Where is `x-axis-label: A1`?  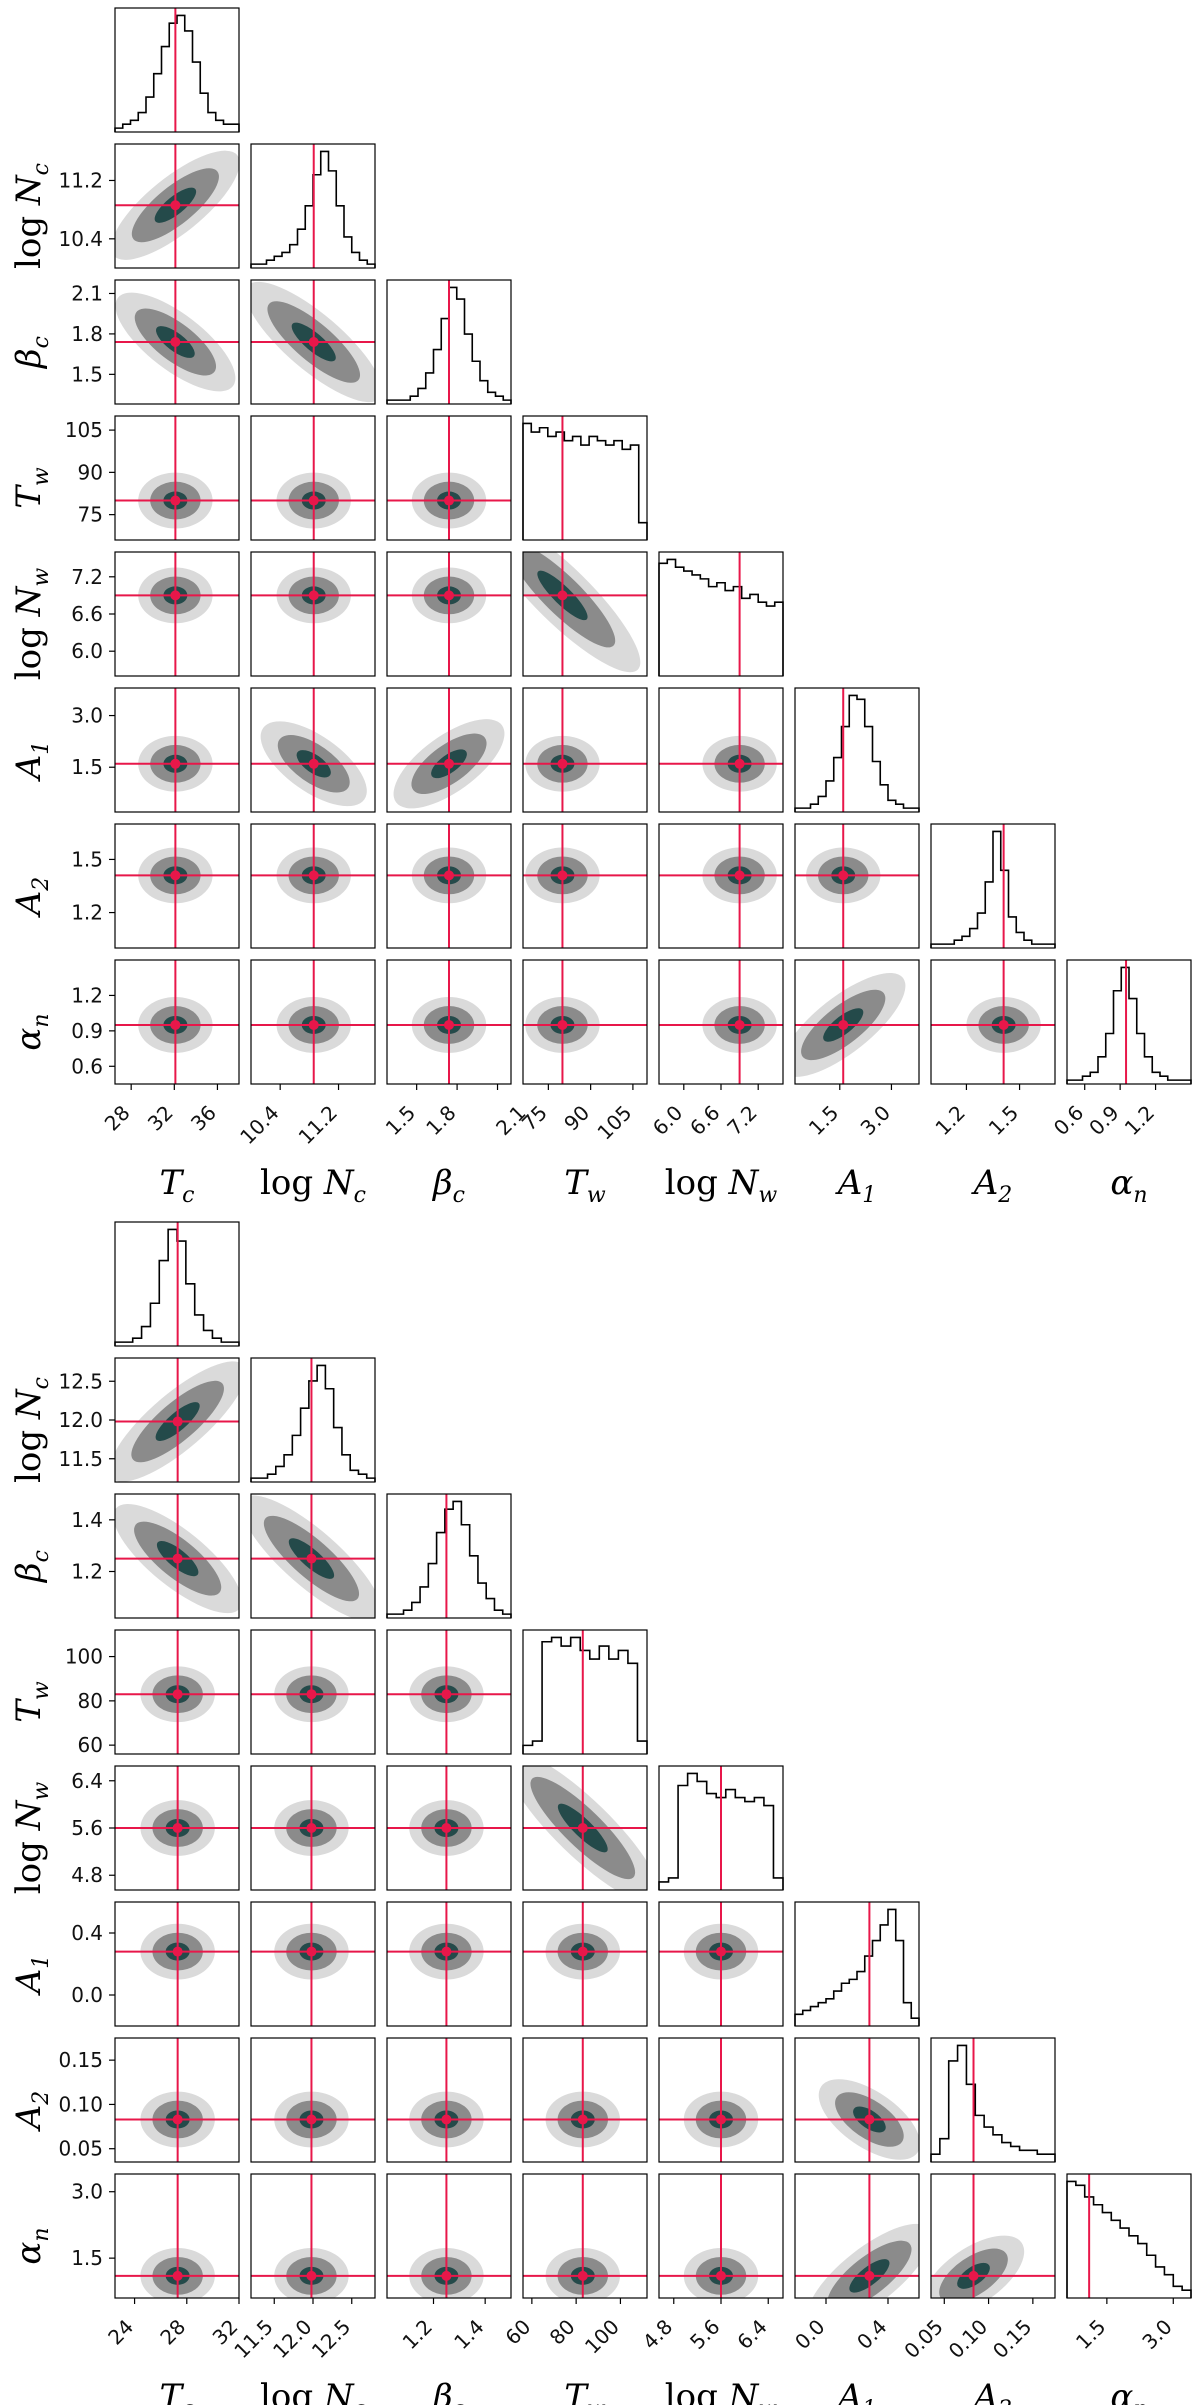 x-axis-label: A1 is located at coordinates (856, 1185).